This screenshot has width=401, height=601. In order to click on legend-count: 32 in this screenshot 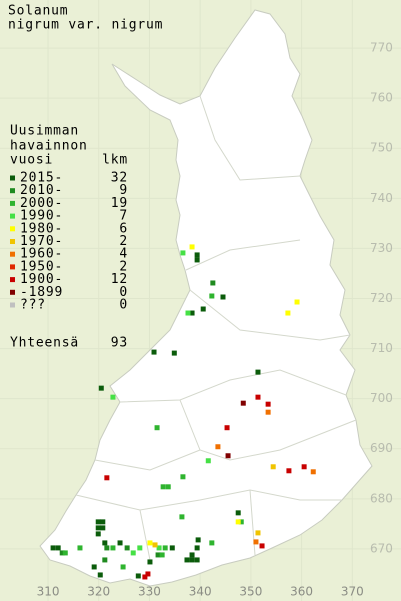, I will do `click(119, 178)`.